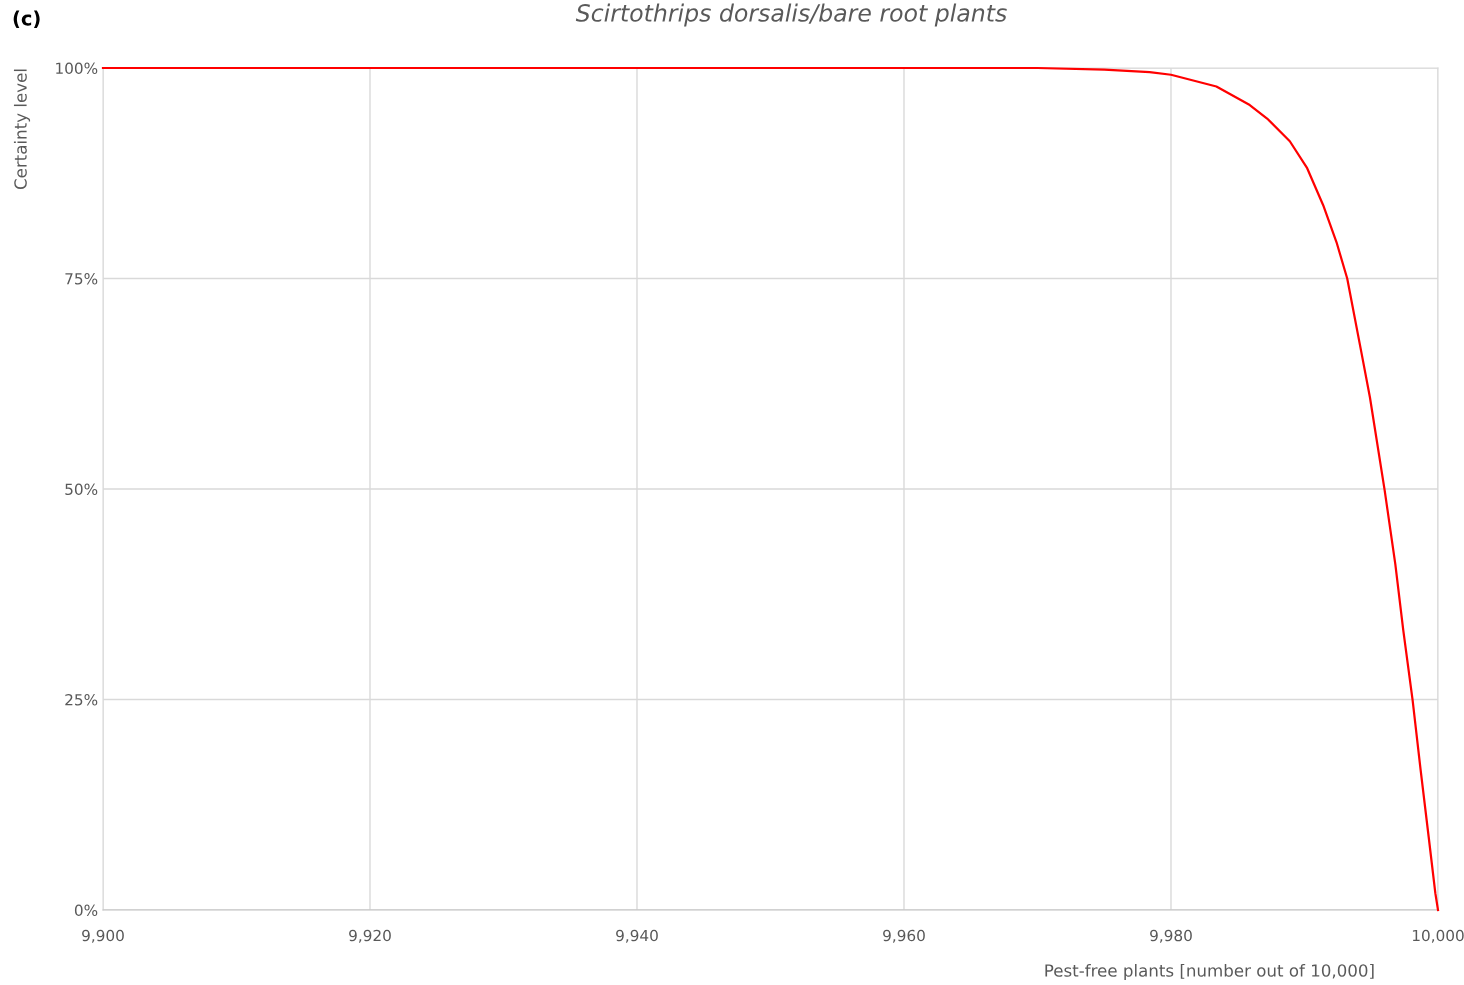 This screenshot has width=1464, height=985. What do you see at coordinates (904, 936) in the screenshot?
I see `x-tick-label: 9,960` at bounding box center [904, 936].